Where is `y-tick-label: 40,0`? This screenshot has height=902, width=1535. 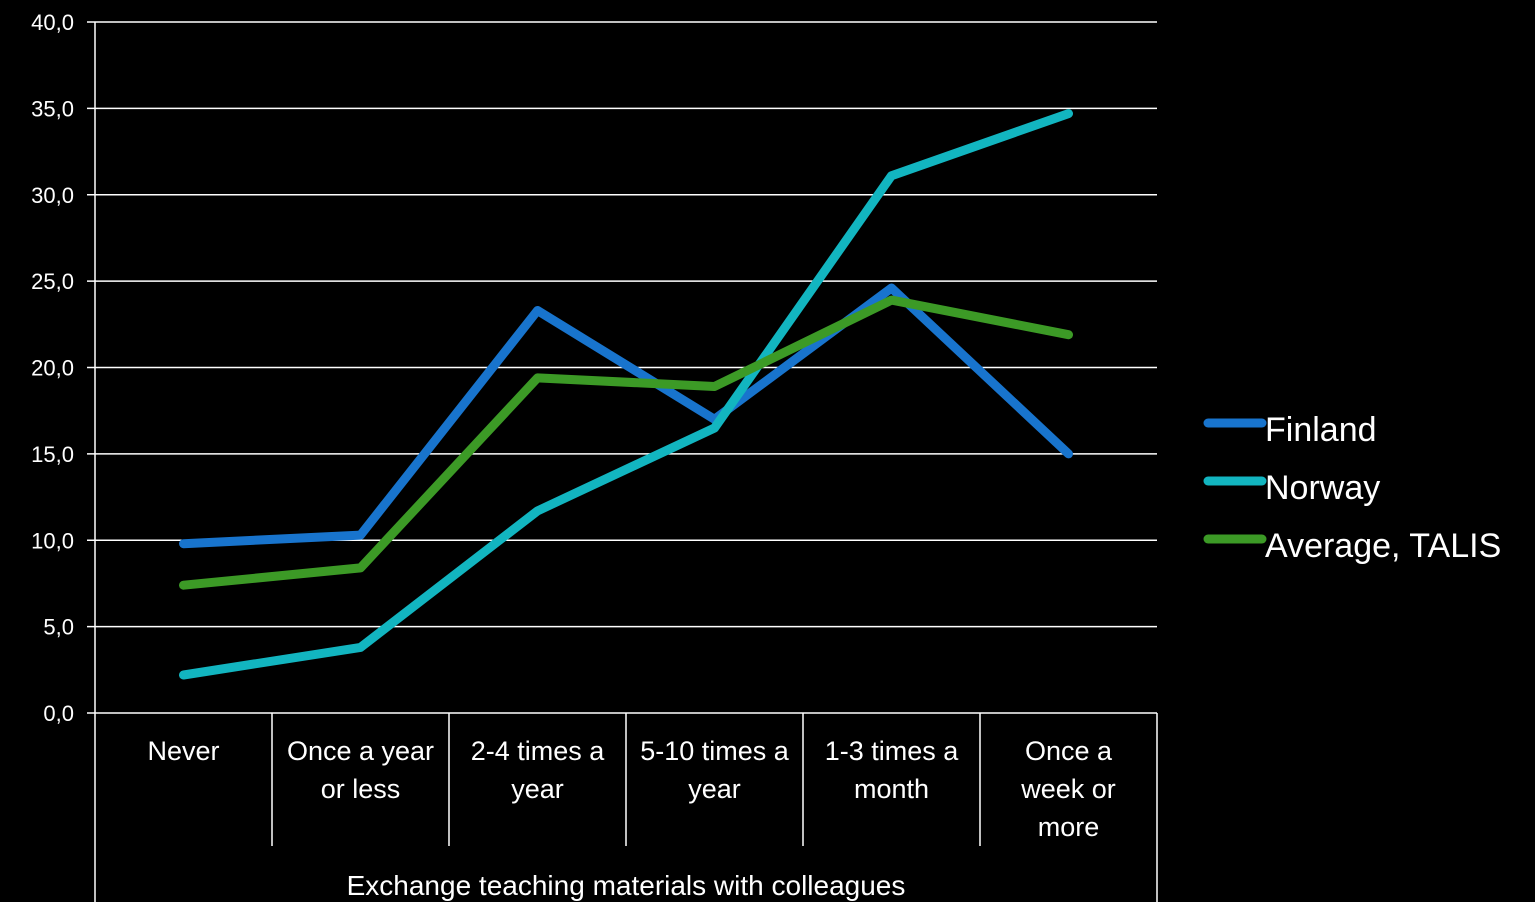 y-tick-label: 40,0 is located at coordinates (52, 22).